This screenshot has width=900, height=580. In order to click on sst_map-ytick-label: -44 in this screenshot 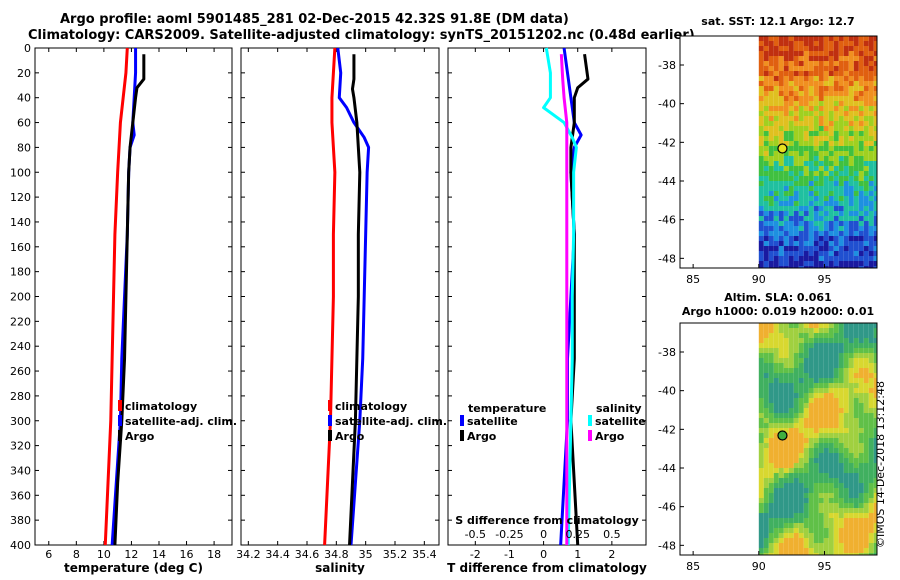, I will do `click(667, 181)`.